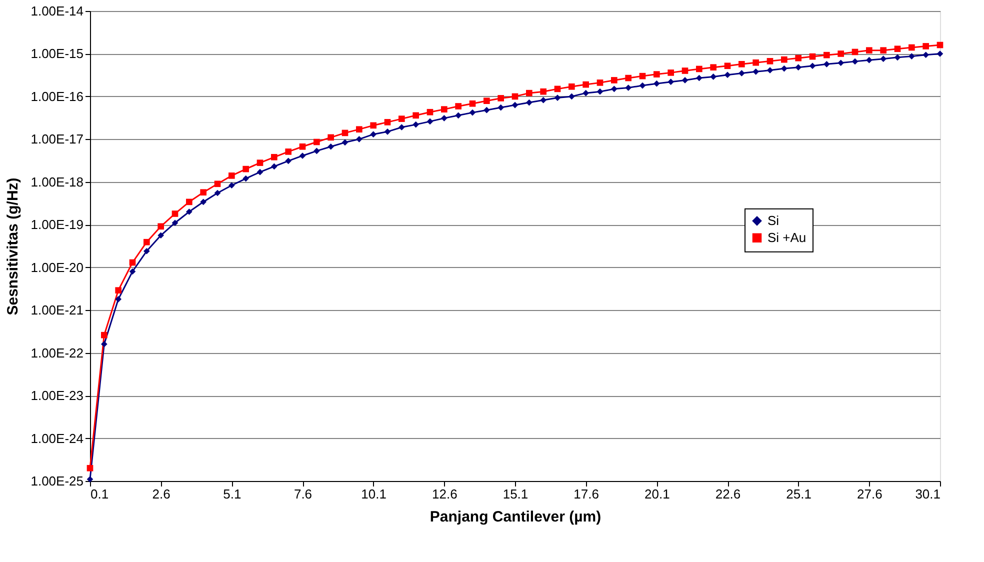 The height and width of the screenshot is (562, 984). Describe the element at coordinates (57, 139) in the screenshot. I see `y-tick-label: 1.00E-17` at that location.